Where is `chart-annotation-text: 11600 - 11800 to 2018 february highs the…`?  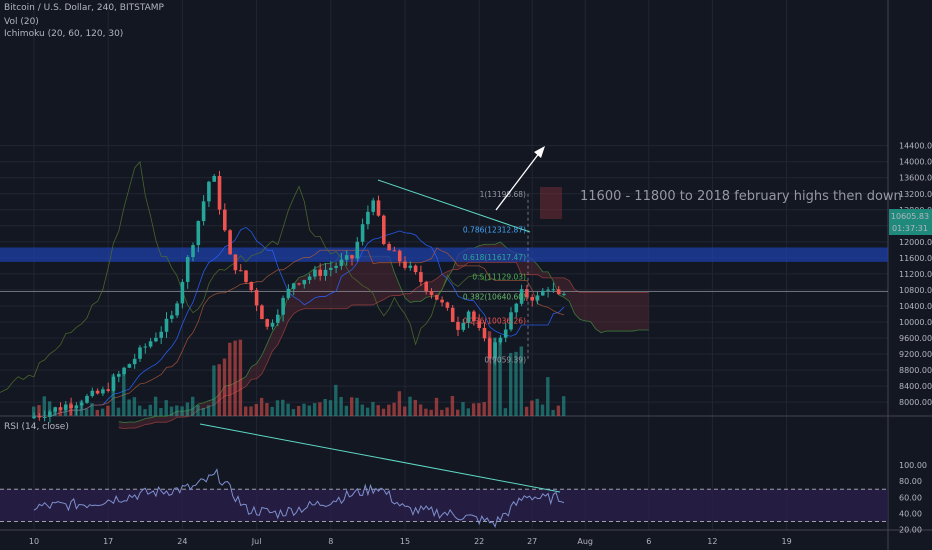 chart-annotation-text: 11600 - 11800 to 2018 february highs the… is located at coordinates (741, 196).